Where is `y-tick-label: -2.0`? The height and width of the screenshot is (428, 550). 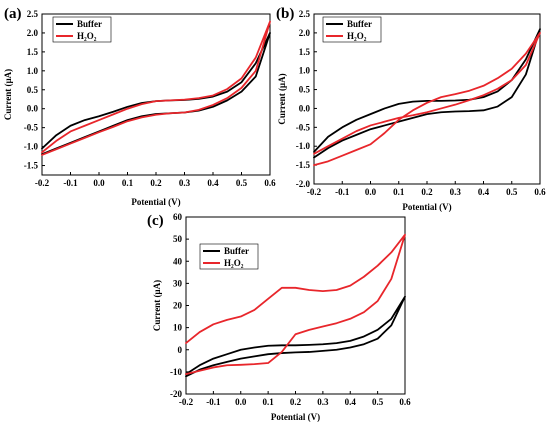 y-tick-label: -2.0 is located at coordinates (303, 184).